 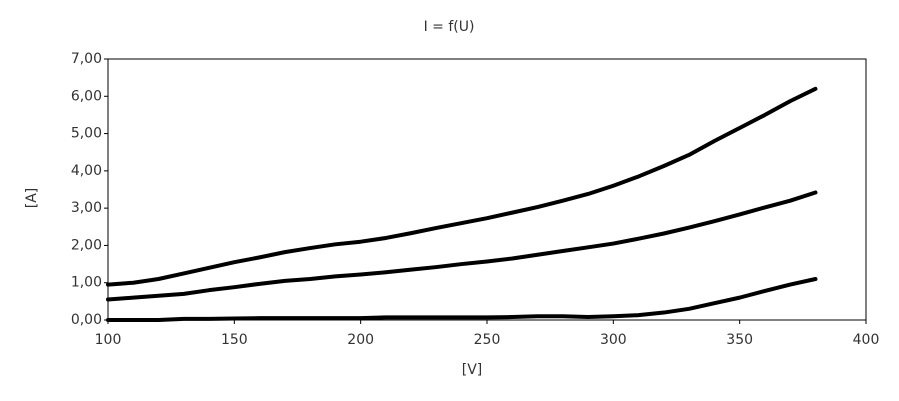 What do you see at coordinates (86, 171) in the screenshot?
I see `y-tick-label: 4,00` at bounding box center [86, 171].